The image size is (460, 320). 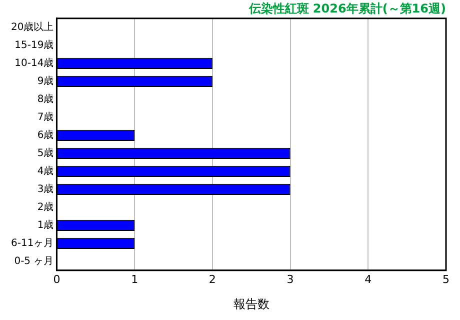 What do you see at coordinates (32, 243) in the screenshot?
I see `y-tick-label: 6-11ヶ月` at bounding box center [32, 243].